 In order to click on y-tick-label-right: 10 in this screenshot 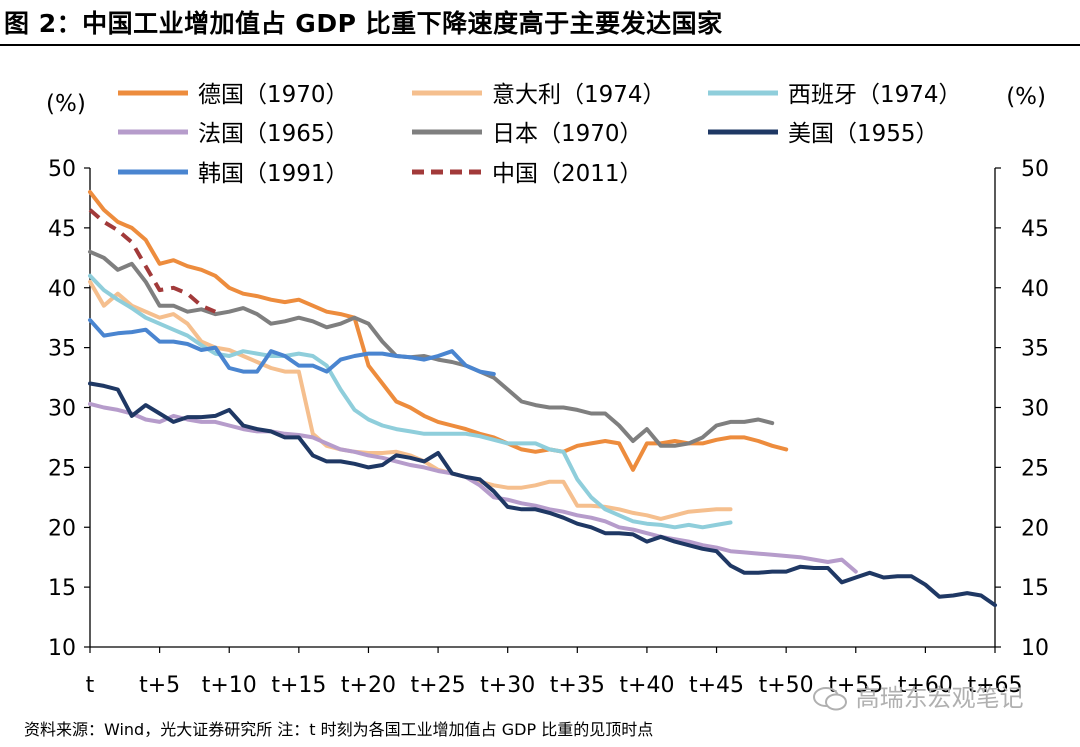, I will do `click(1035, 648)`.